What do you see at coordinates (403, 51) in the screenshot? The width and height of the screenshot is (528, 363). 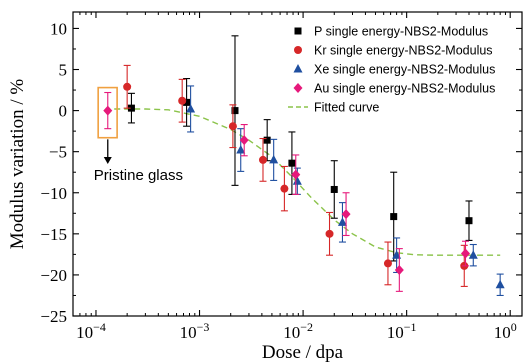 I see `legend-label: Kr single energy-NBS2-Modulus` at bounding box center [403, 51].